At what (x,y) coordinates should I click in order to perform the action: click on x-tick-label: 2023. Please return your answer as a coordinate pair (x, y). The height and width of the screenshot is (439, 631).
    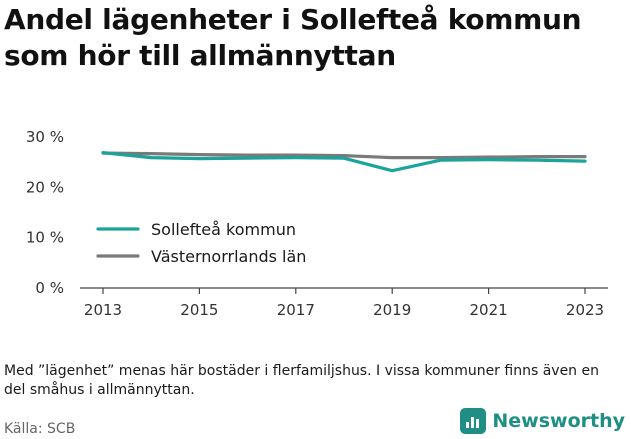
    Looking at the image, I should click on (585, 310).